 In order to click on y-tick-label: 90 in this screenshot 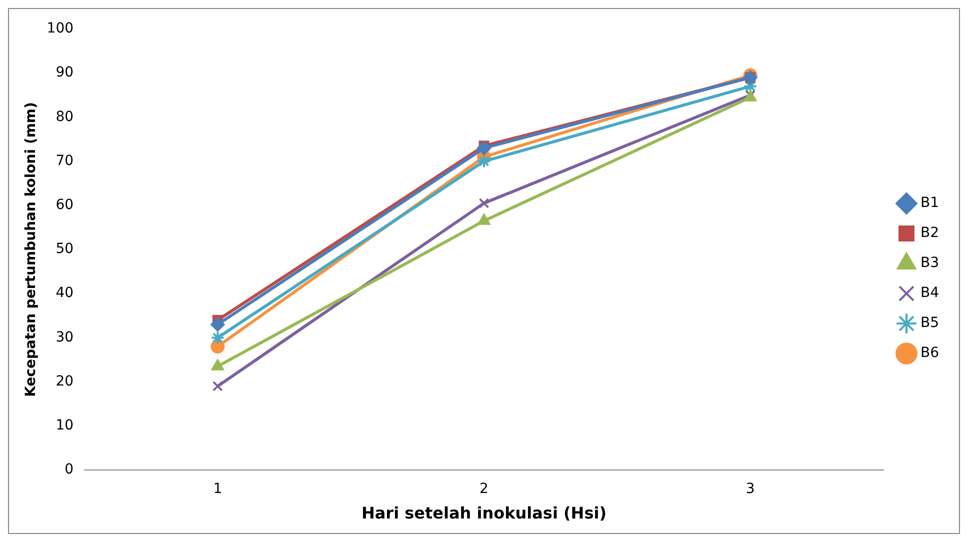, I will do `click(65, 72)`.